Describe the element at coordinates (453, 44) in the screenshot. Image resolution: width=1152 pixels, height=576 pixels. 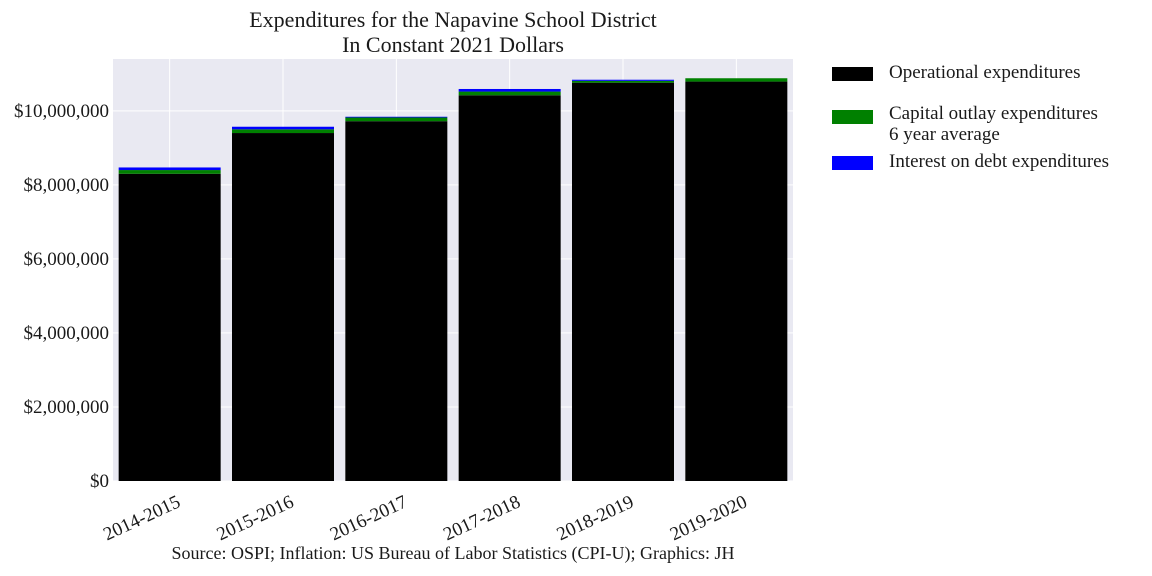
I see `chart-subtitle: In Constant 2021 Dollars` at that location.